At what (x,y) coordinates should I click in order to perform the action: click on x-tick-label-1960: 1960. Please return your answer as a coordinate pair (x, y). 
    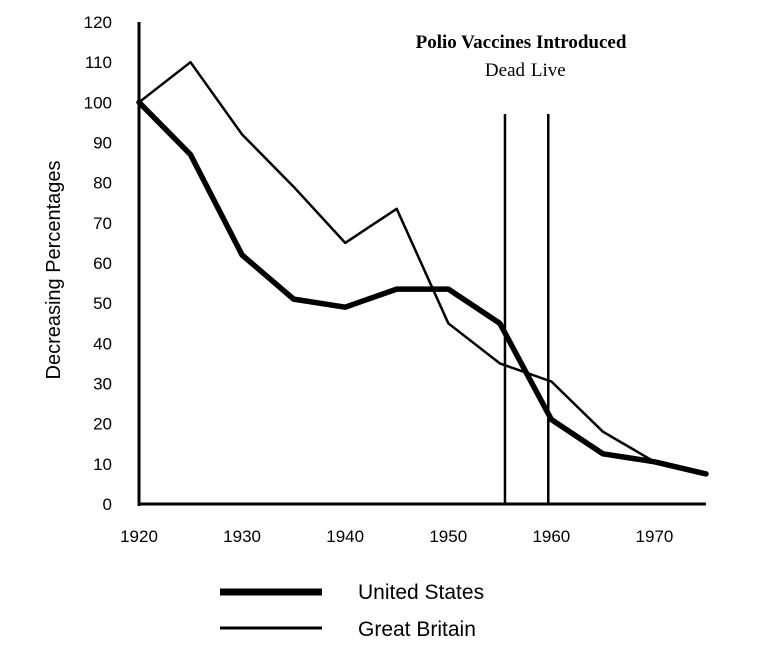
    Looking at the image, I should click on (551, 536).